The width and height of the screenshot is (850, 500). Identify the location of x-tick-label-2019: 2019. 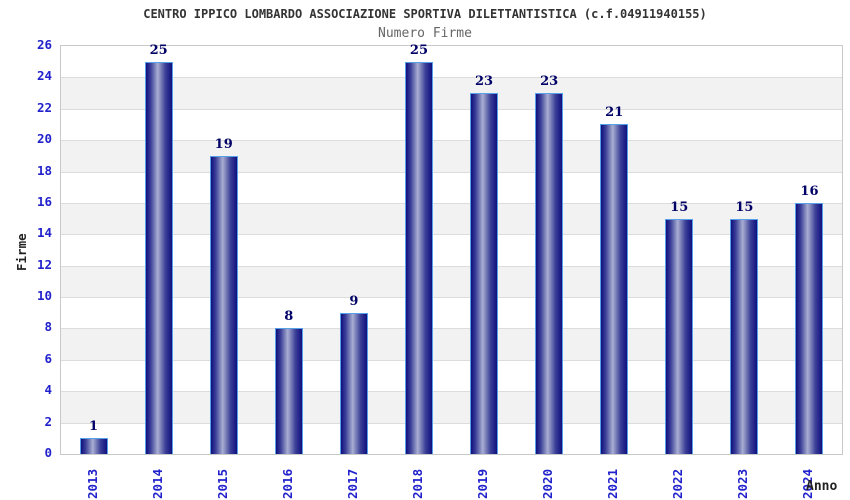
(483, 483).